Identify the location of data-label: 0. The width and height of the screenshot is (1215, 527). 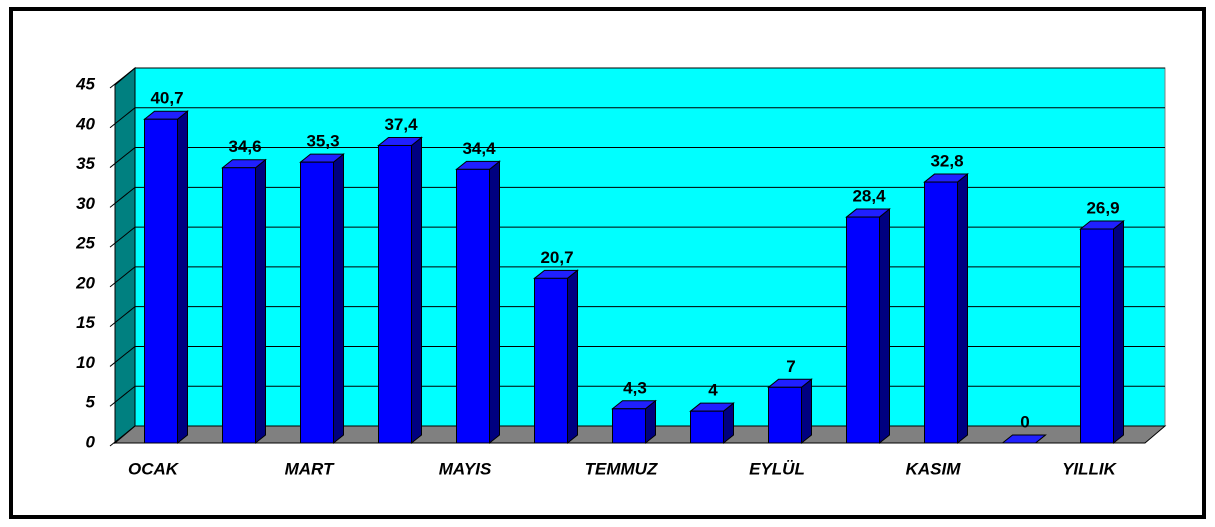
(1024, 421).